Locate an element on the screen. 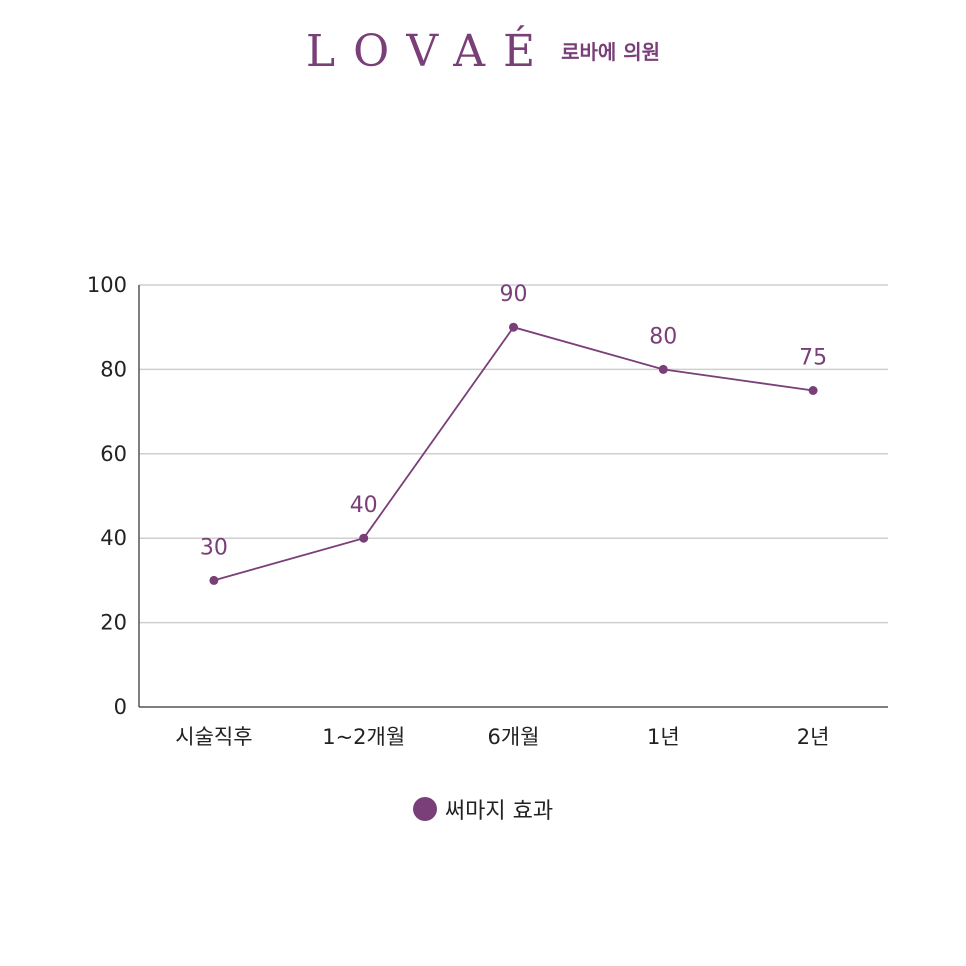 The image size is (966, 966). x-tick-label: 6개월 is located at coordinates (513, 737).